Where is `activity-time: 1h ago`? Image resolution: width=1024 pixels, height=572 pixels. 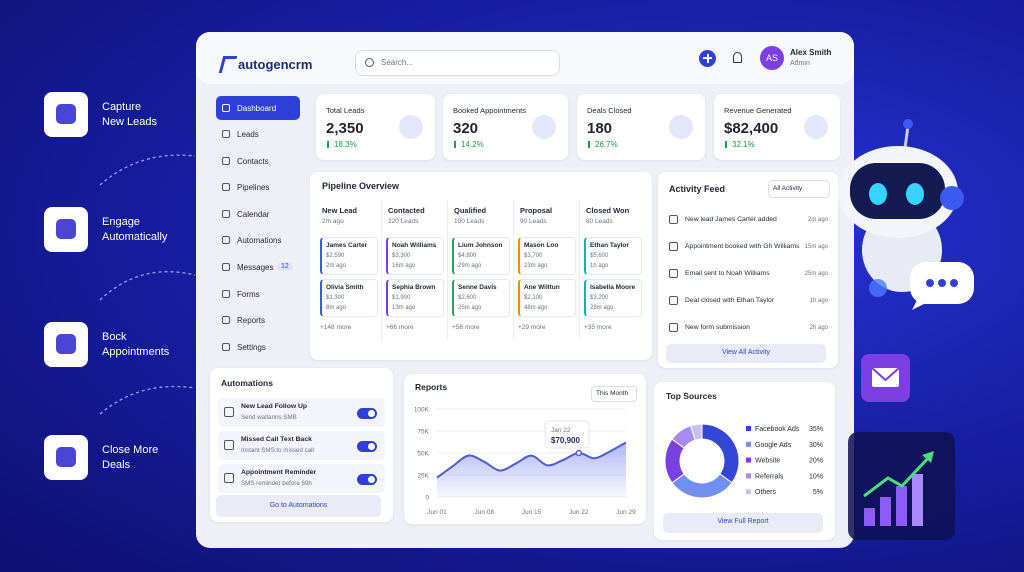 activity-time: 1h ago is located at coordinates (818, 301).